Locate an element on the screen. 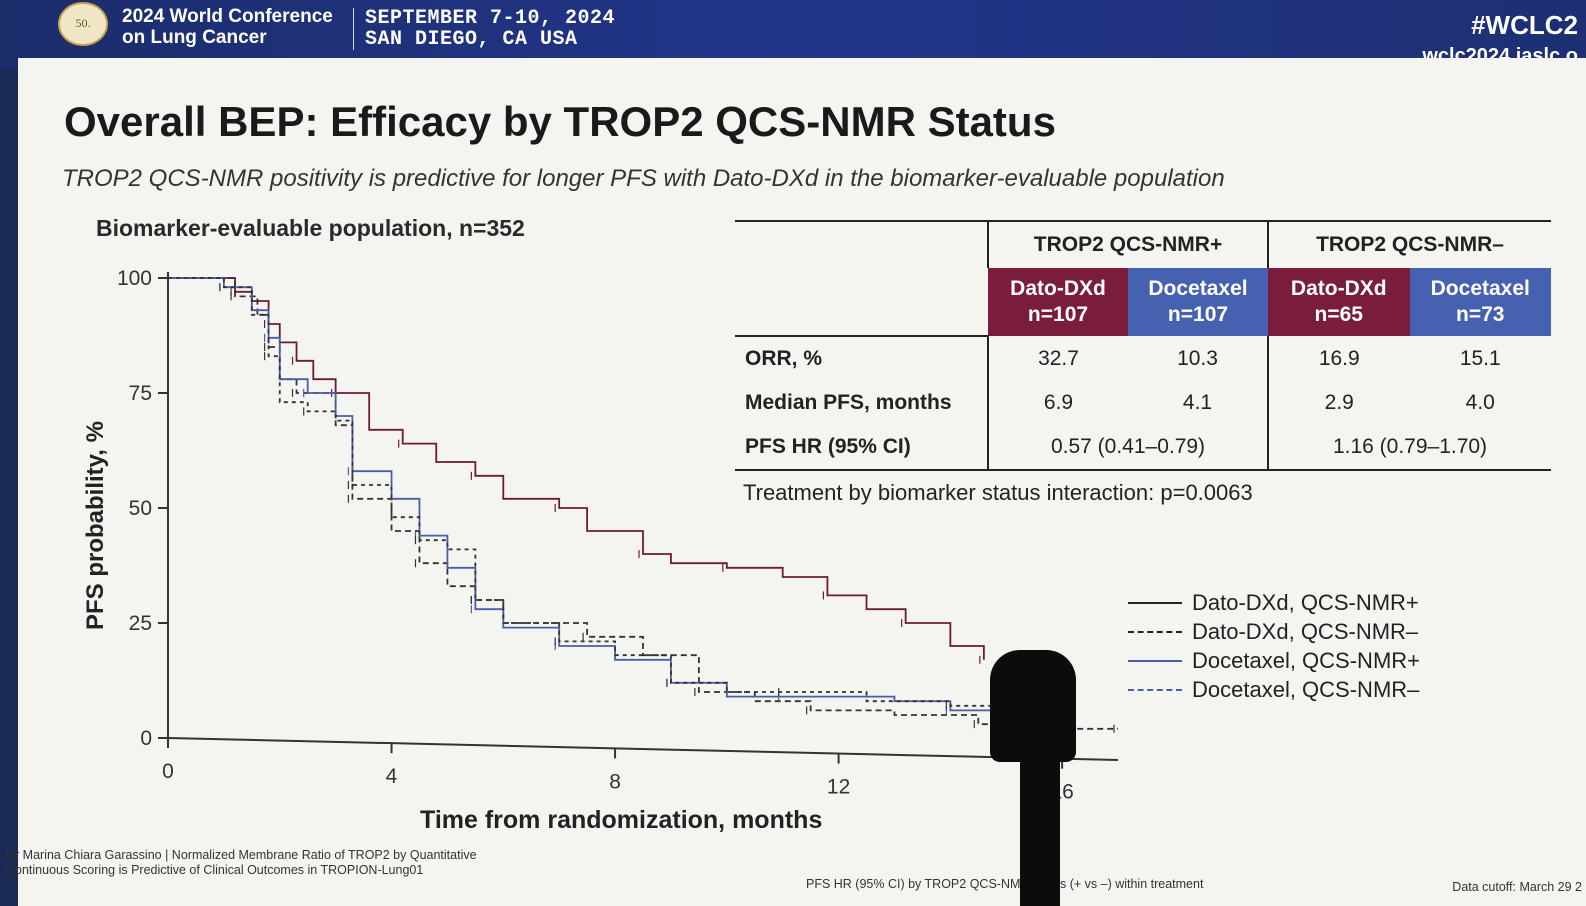 Image resolution: width=1586 pixels, height=906 pixels. tripod-obstruction is located at coordinates (1040, 833).